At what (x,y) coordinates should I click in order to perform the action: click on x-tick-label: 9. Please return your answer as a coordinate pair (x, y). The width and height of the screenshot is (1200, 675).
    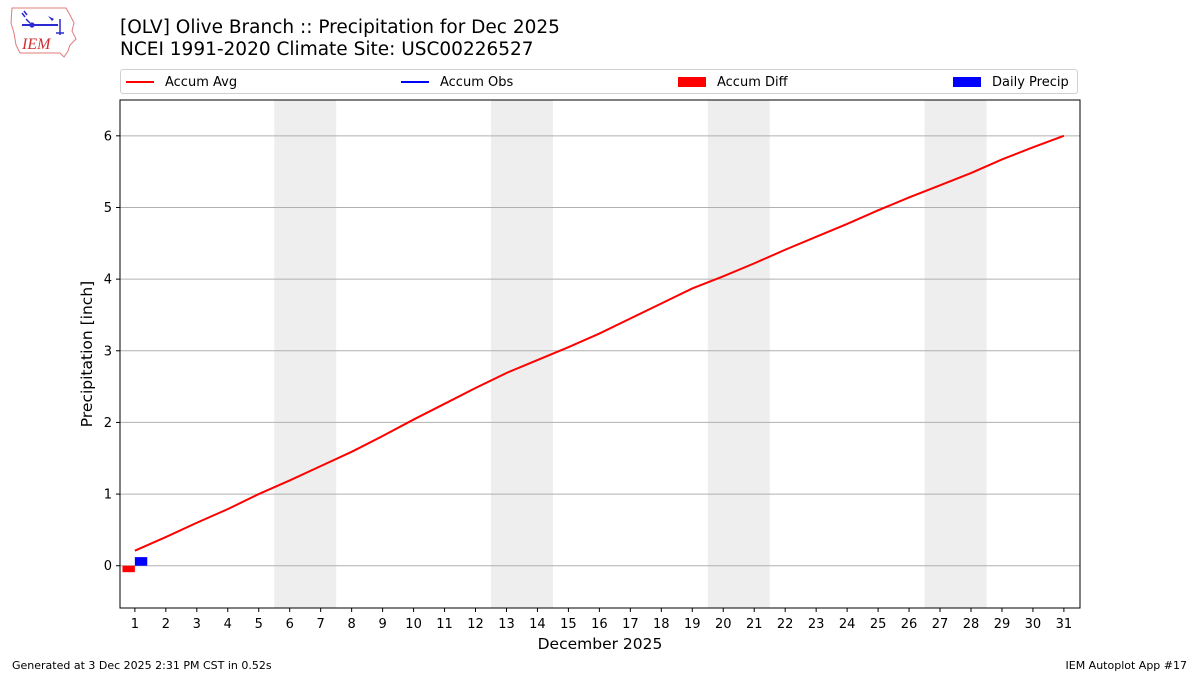
    Looking at the image, I should click on (382, 624).